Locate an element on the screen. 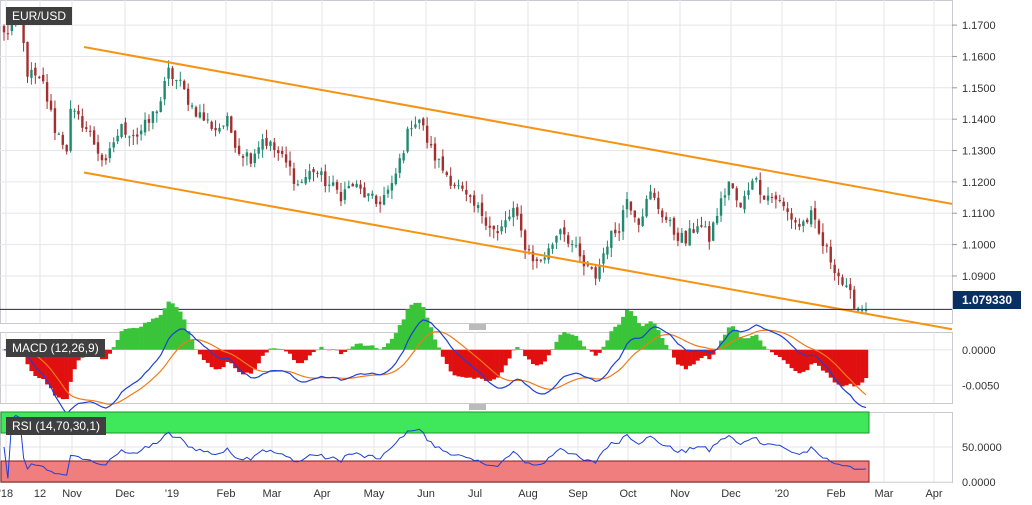 Image resolution: width=1032 pixels, height=505 pixels. rsi-line is located at coordinates (435, 446).